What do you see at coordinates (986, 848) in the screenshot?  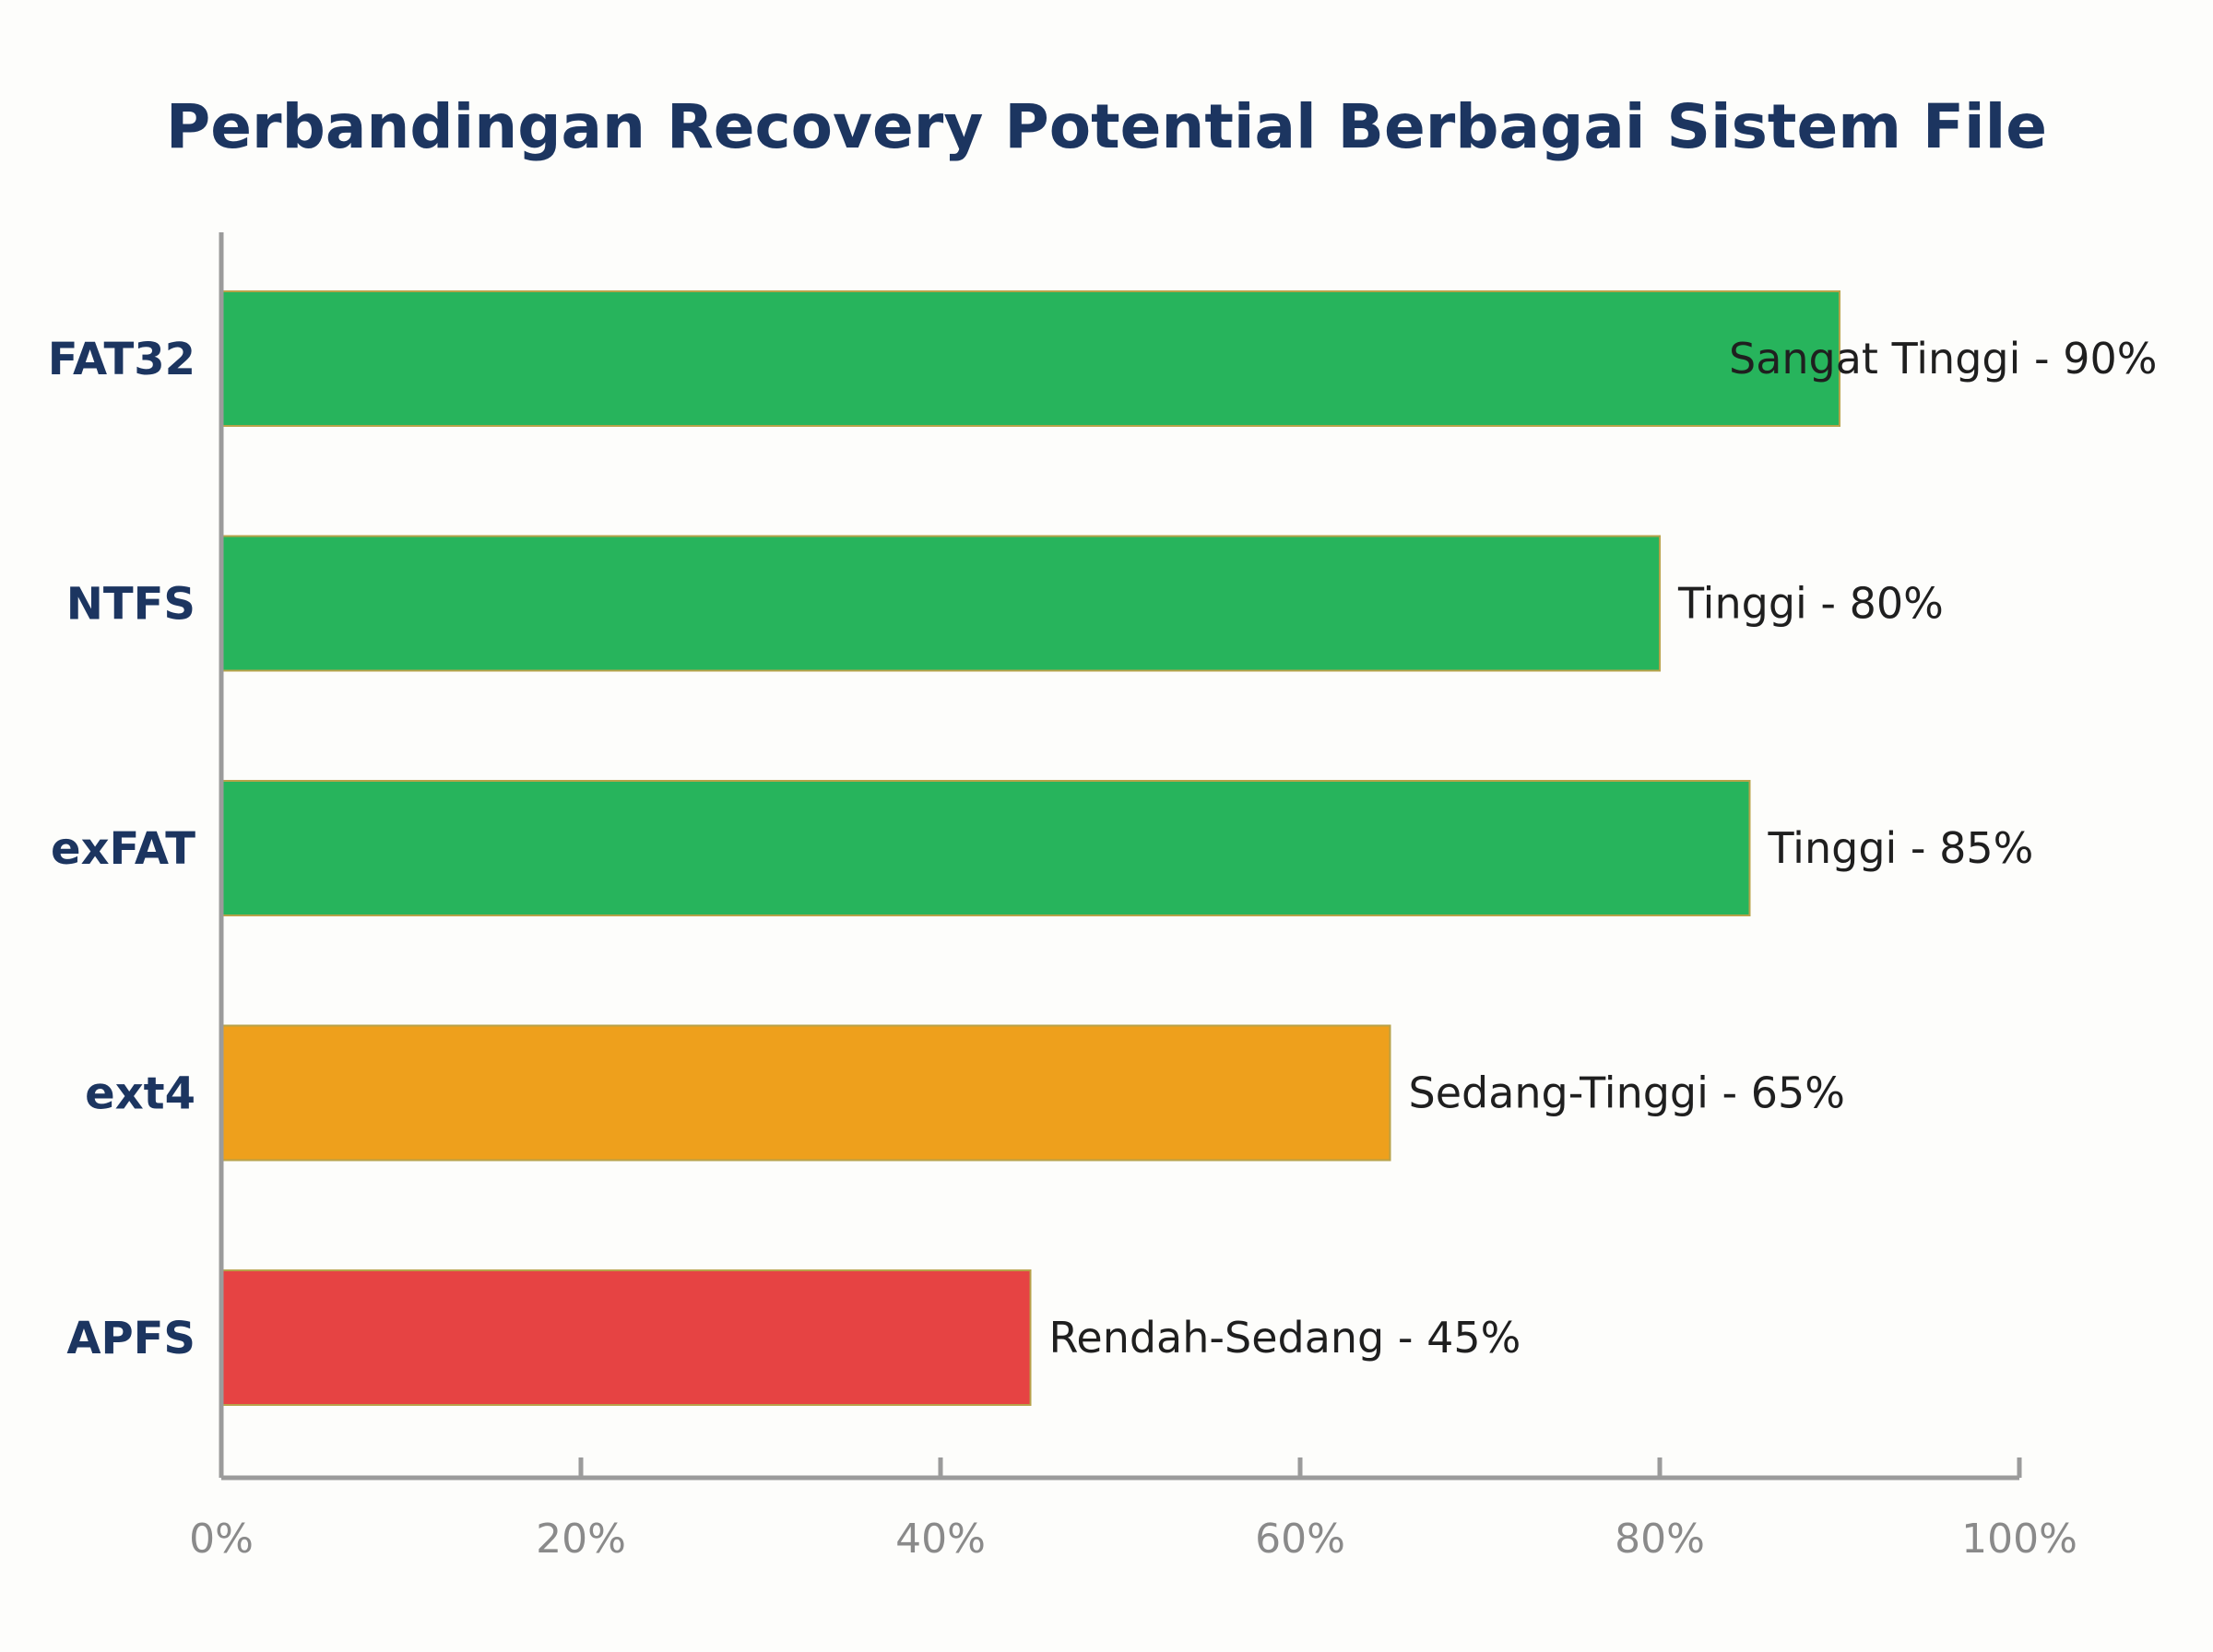 I see `bar-exfat` at bounding box center [986, 848].